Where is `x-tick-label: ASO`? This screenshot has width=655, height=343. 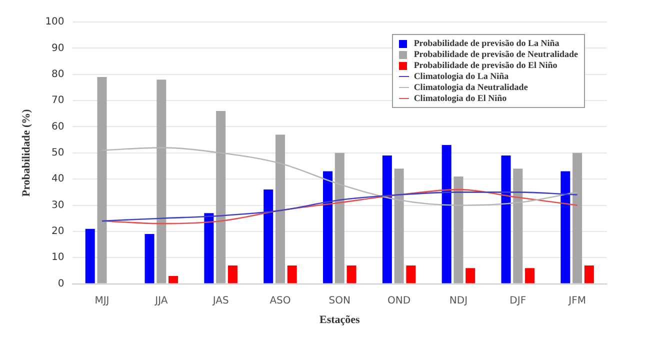 x-tick-label: ASO is located at coordinates (280, 300).